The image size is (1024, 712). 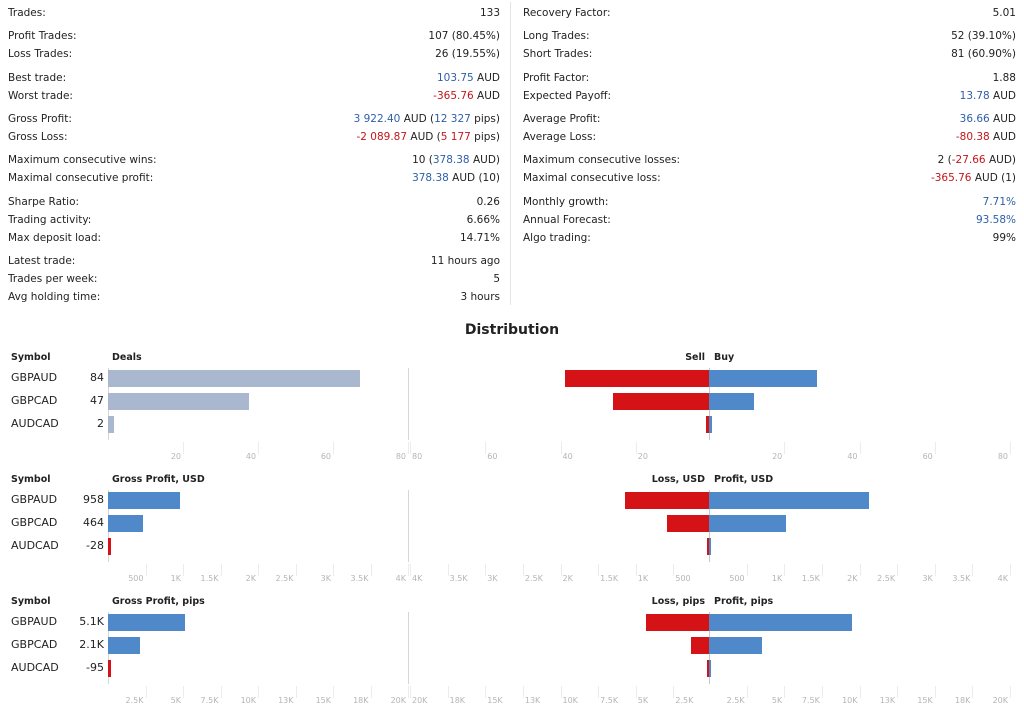 What do you see at coordinates (93, 499) in the screenshot?
I see `value-label: 958` at bounding box center [93, 499].